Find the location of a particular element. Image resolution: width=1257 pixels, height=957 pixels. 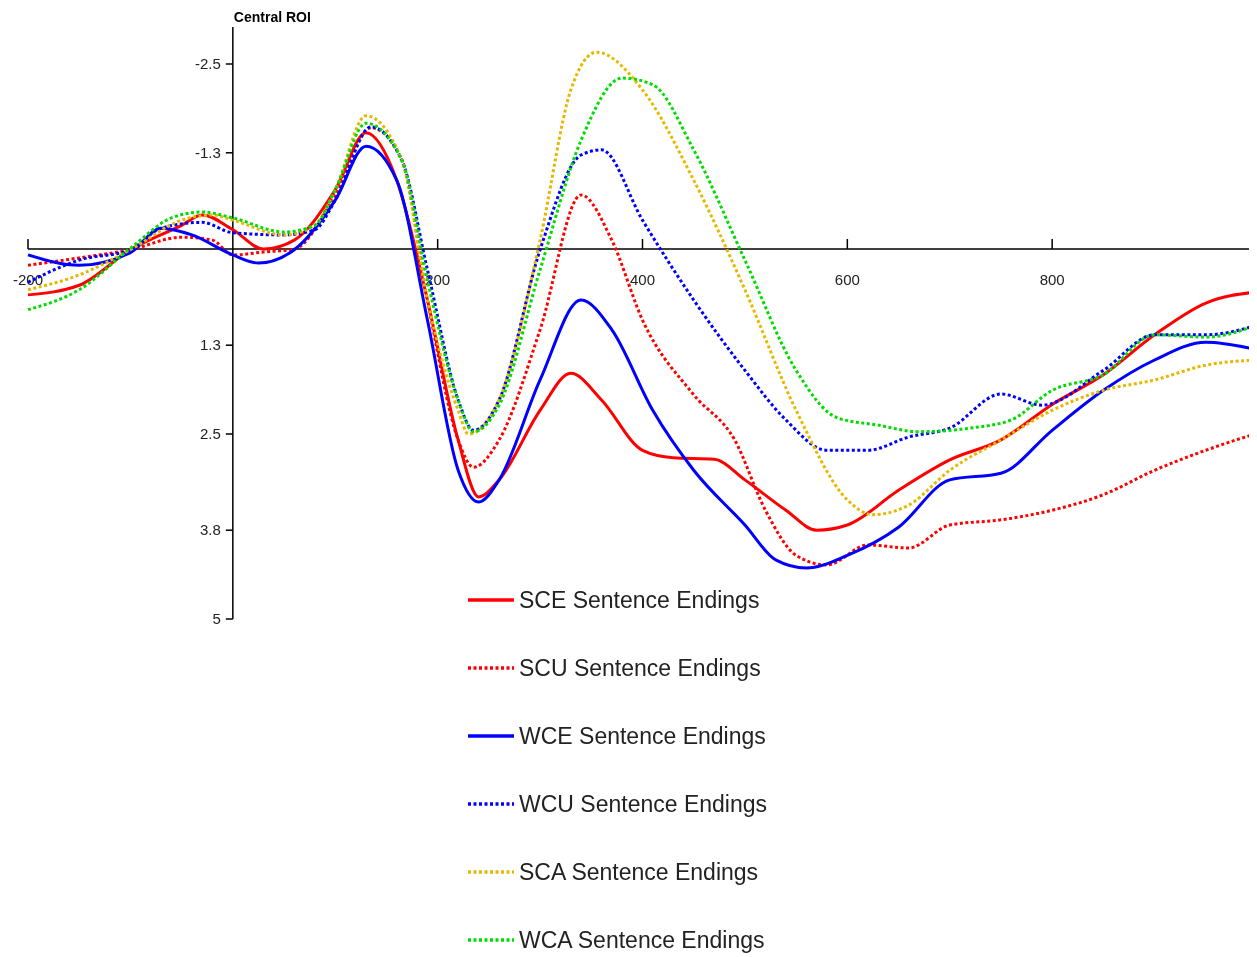

x-tick-label: 600 is located at coordinates (847, 279).